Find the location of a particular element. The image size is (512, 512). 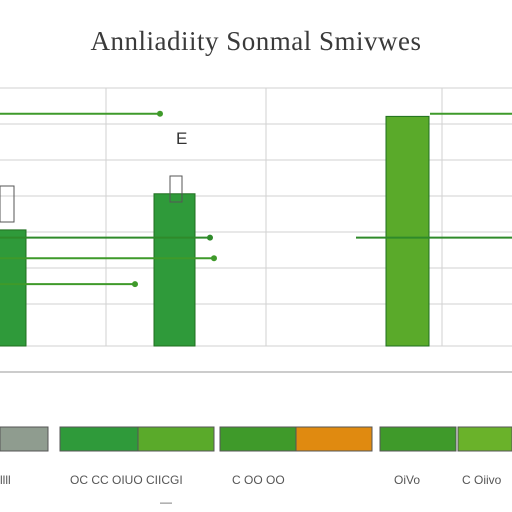

chart-title: Annliadiity Sonmal Smivwes is located at coordinates (256, 41).